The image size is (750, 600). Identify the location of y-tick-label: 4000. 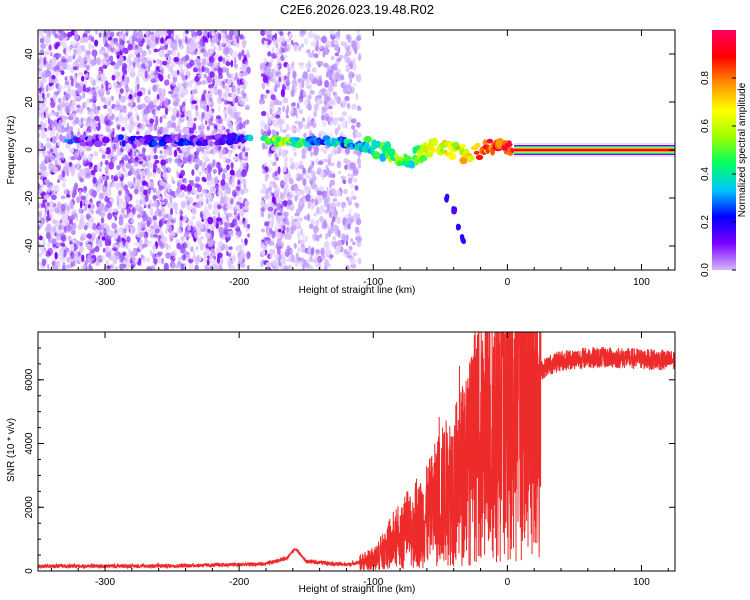
(29, 443).